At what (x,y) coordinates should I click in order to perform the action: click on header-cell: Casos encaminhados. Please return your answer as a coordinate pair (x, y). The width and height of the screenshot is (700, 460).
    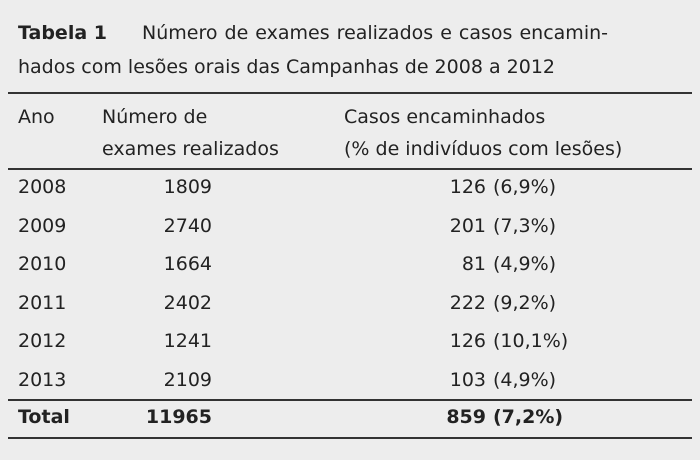
    Looking at the image, I should click on (445, 117).